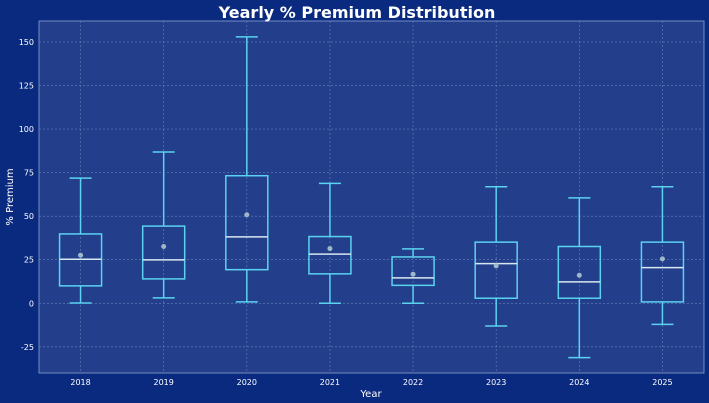 Image resolution: width=709 pixels, height=403 pixels. Describe the element at coordinates (357, 12) in the screenshot. I see `chart-title: Yearly % Premium Distribution` at that location.